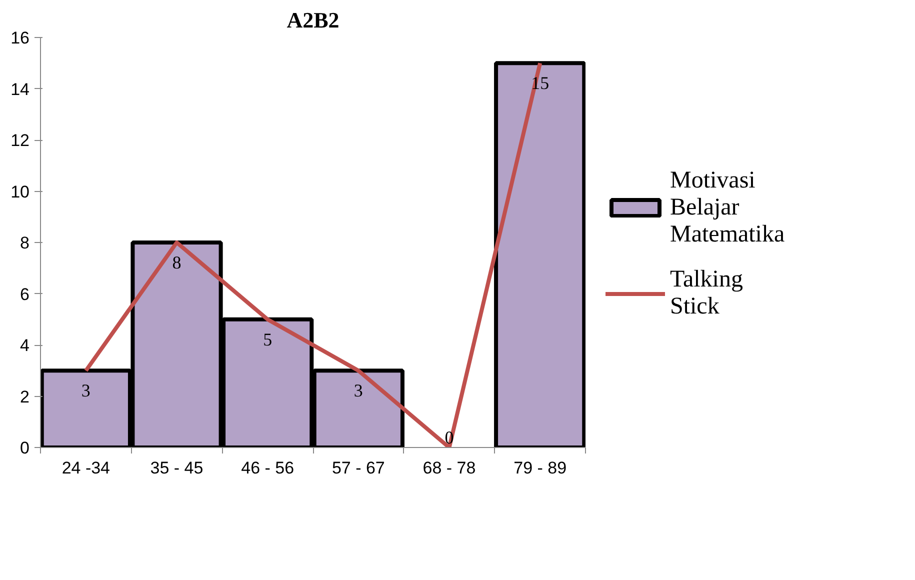  What do you see at coordinates (20, 89) in the screenshot?
I see `y-tick-label: 14` at bounding box center [20, 89].